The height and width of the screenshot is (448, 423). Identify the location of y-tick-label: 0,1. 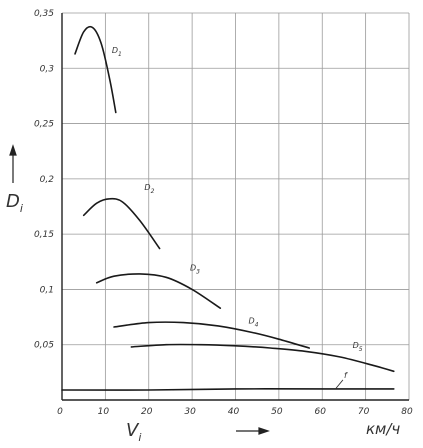
(47, 290).